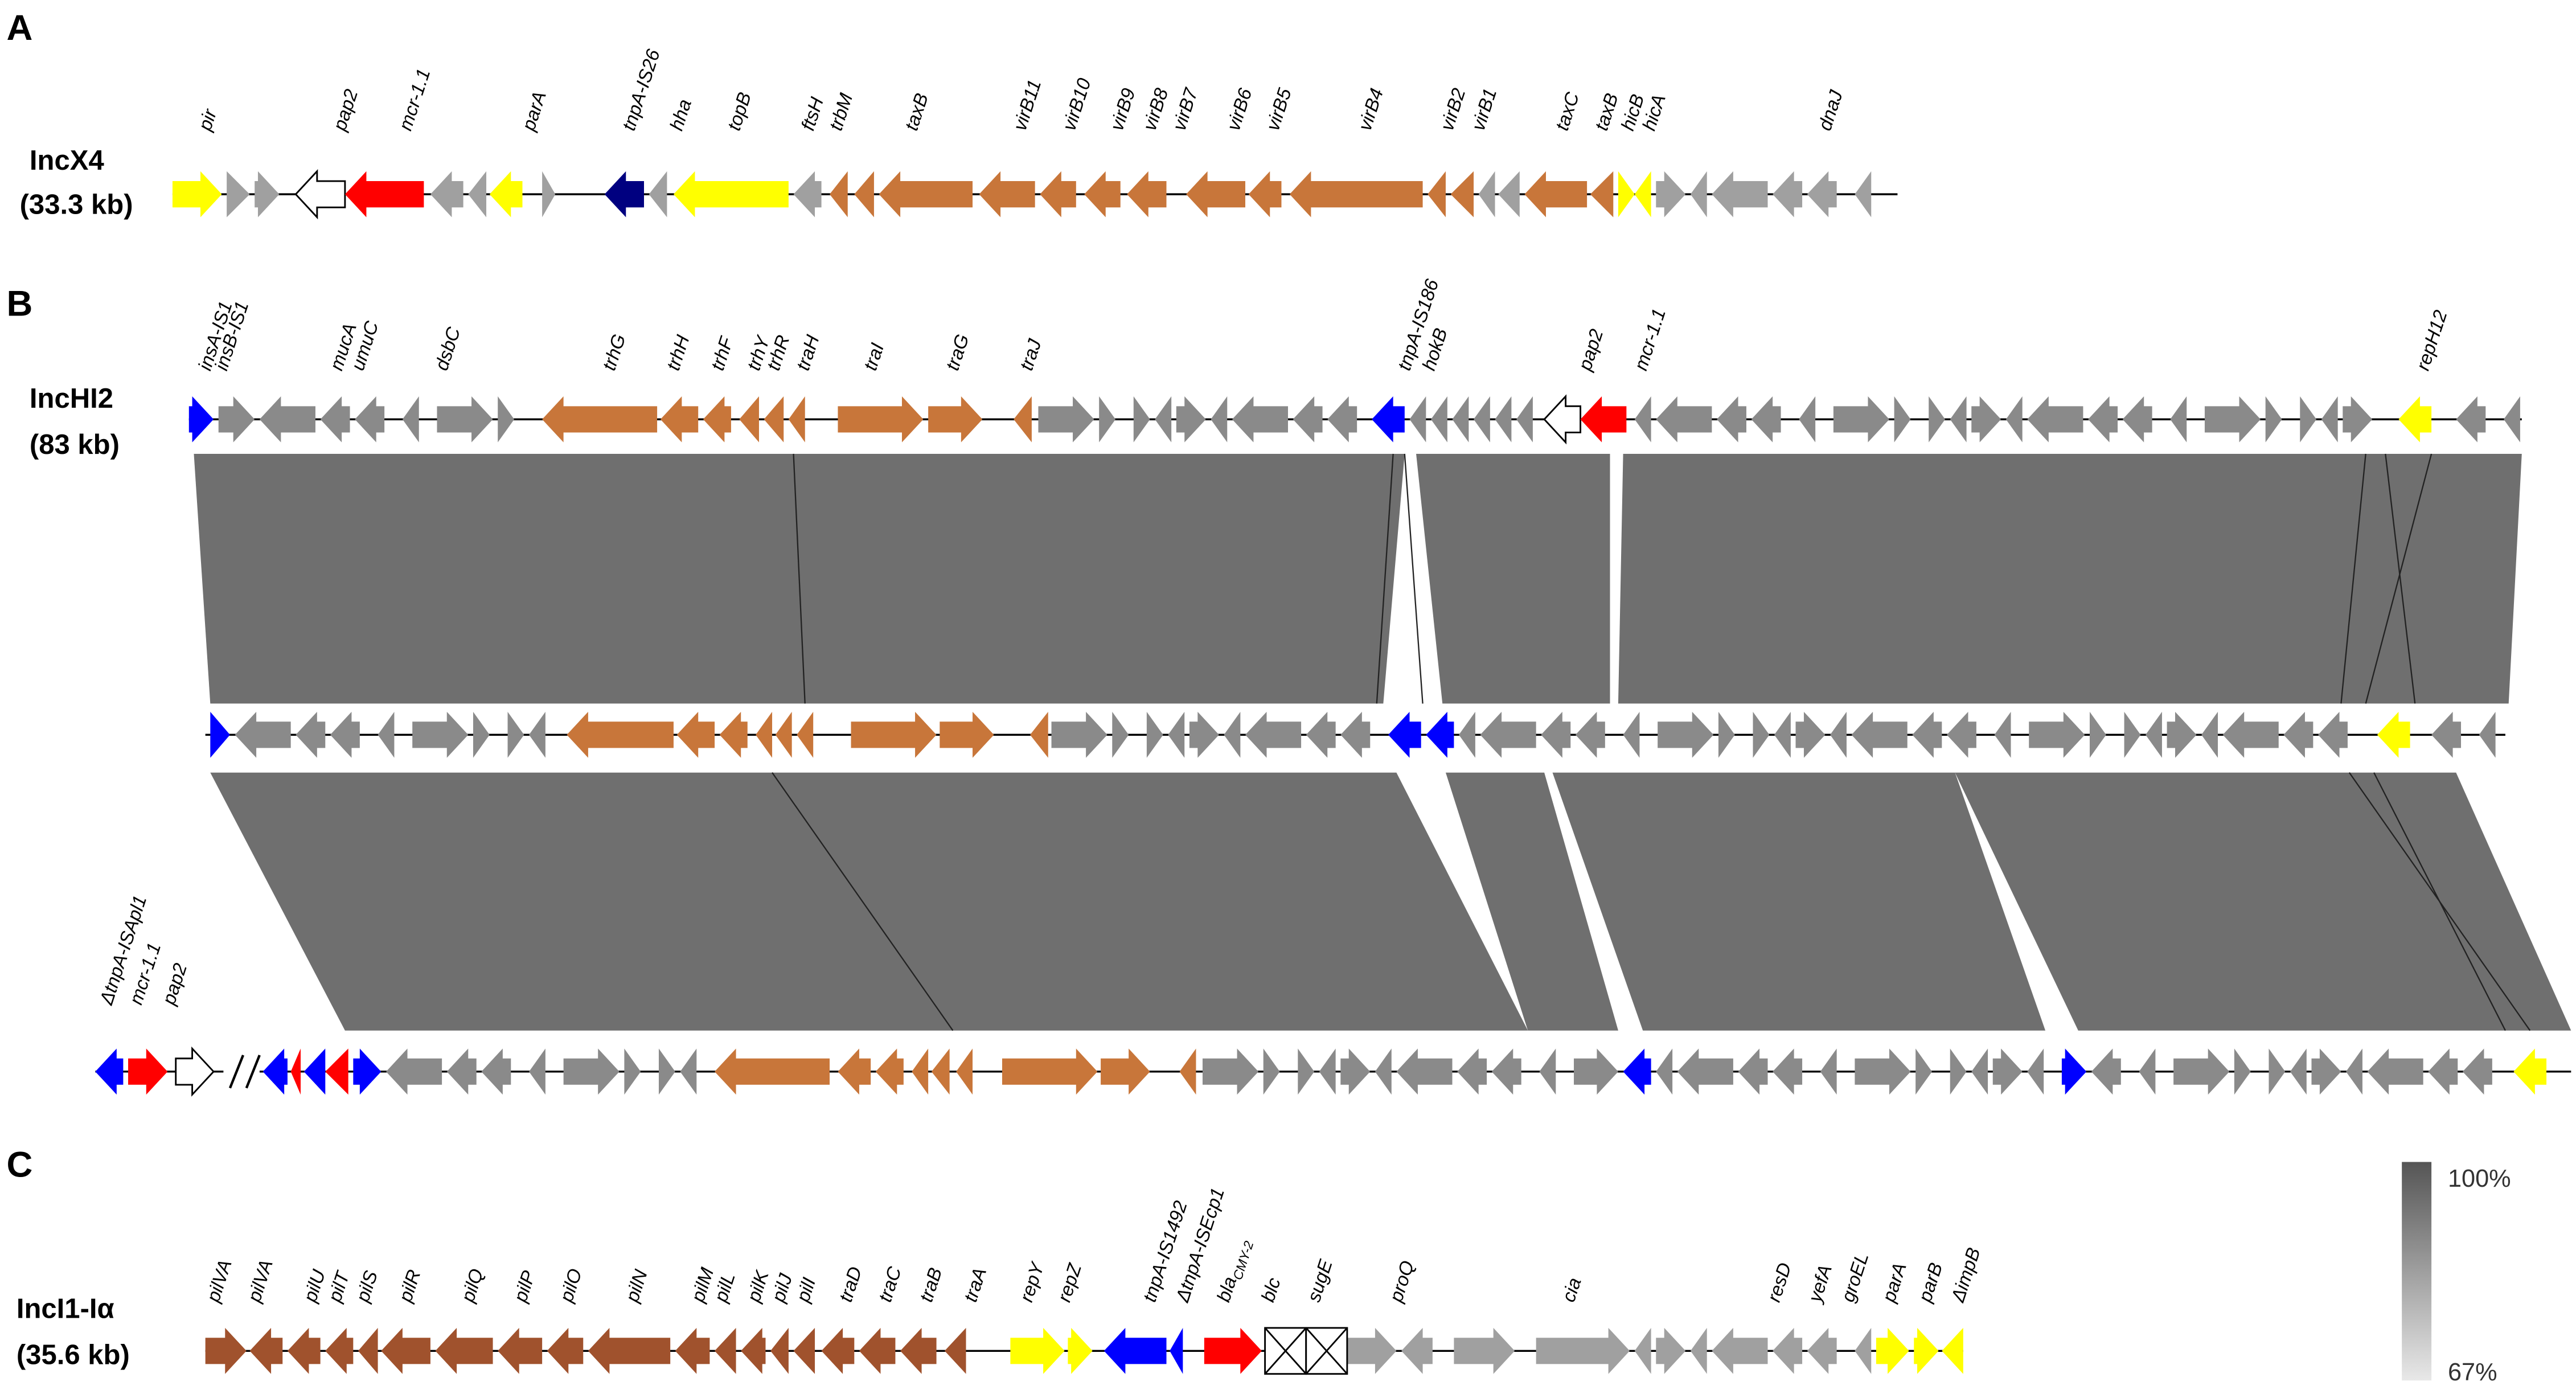 The image size is (2576, 1394). What do you see at coordinates (1831, 110) in the screenshot?
I see `gene-label: dnaJ` at bounding box center [1831, 110].